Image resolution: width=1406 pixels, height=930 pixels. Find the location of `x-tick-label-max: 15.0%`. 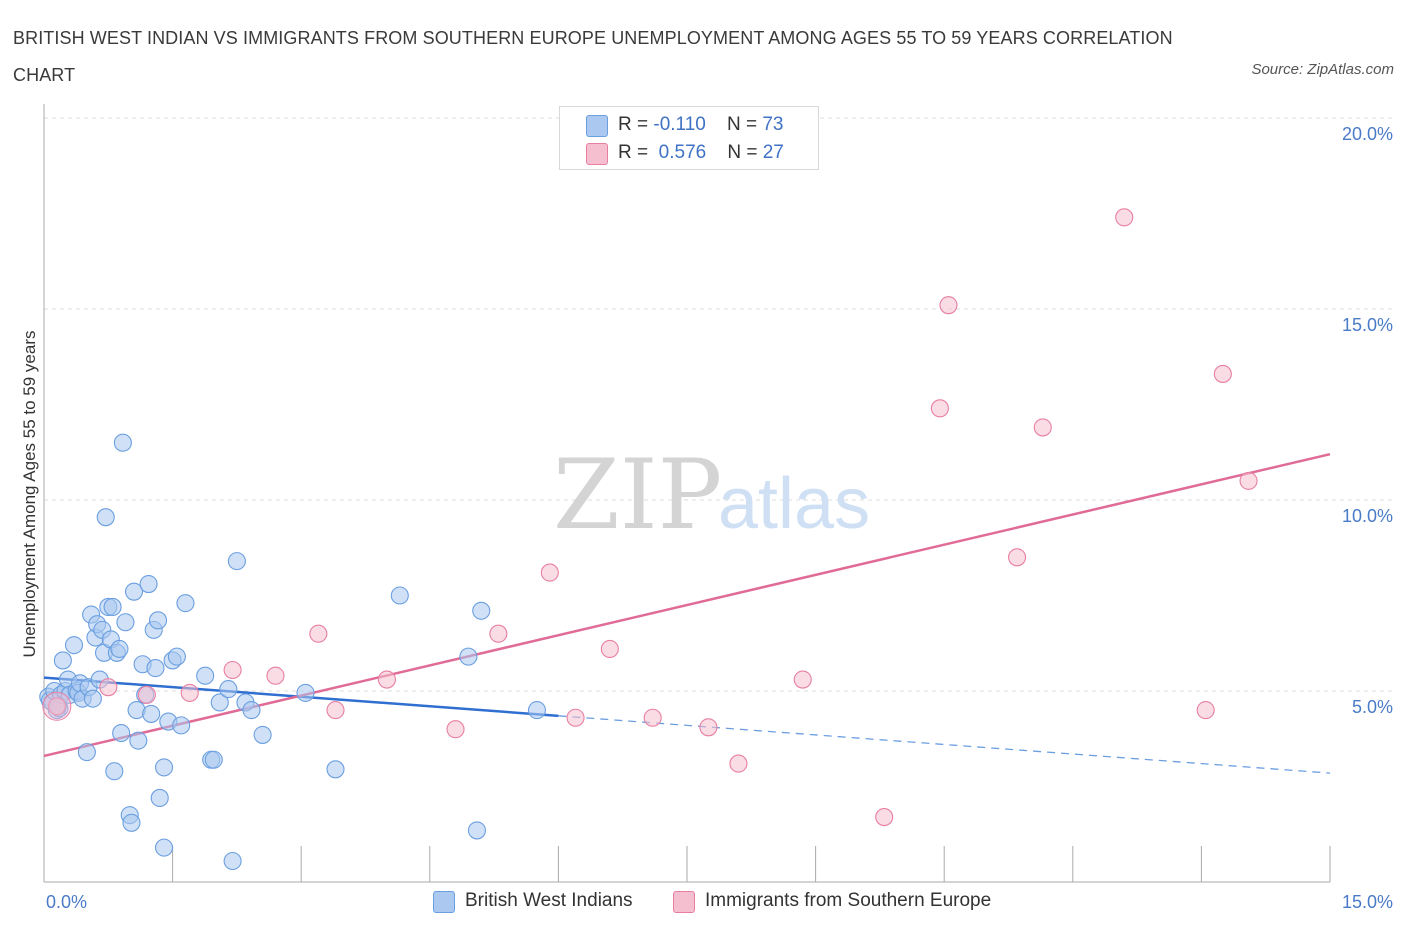

x-tick-label-max: 15.0% is located at coordinates (1367, 902).